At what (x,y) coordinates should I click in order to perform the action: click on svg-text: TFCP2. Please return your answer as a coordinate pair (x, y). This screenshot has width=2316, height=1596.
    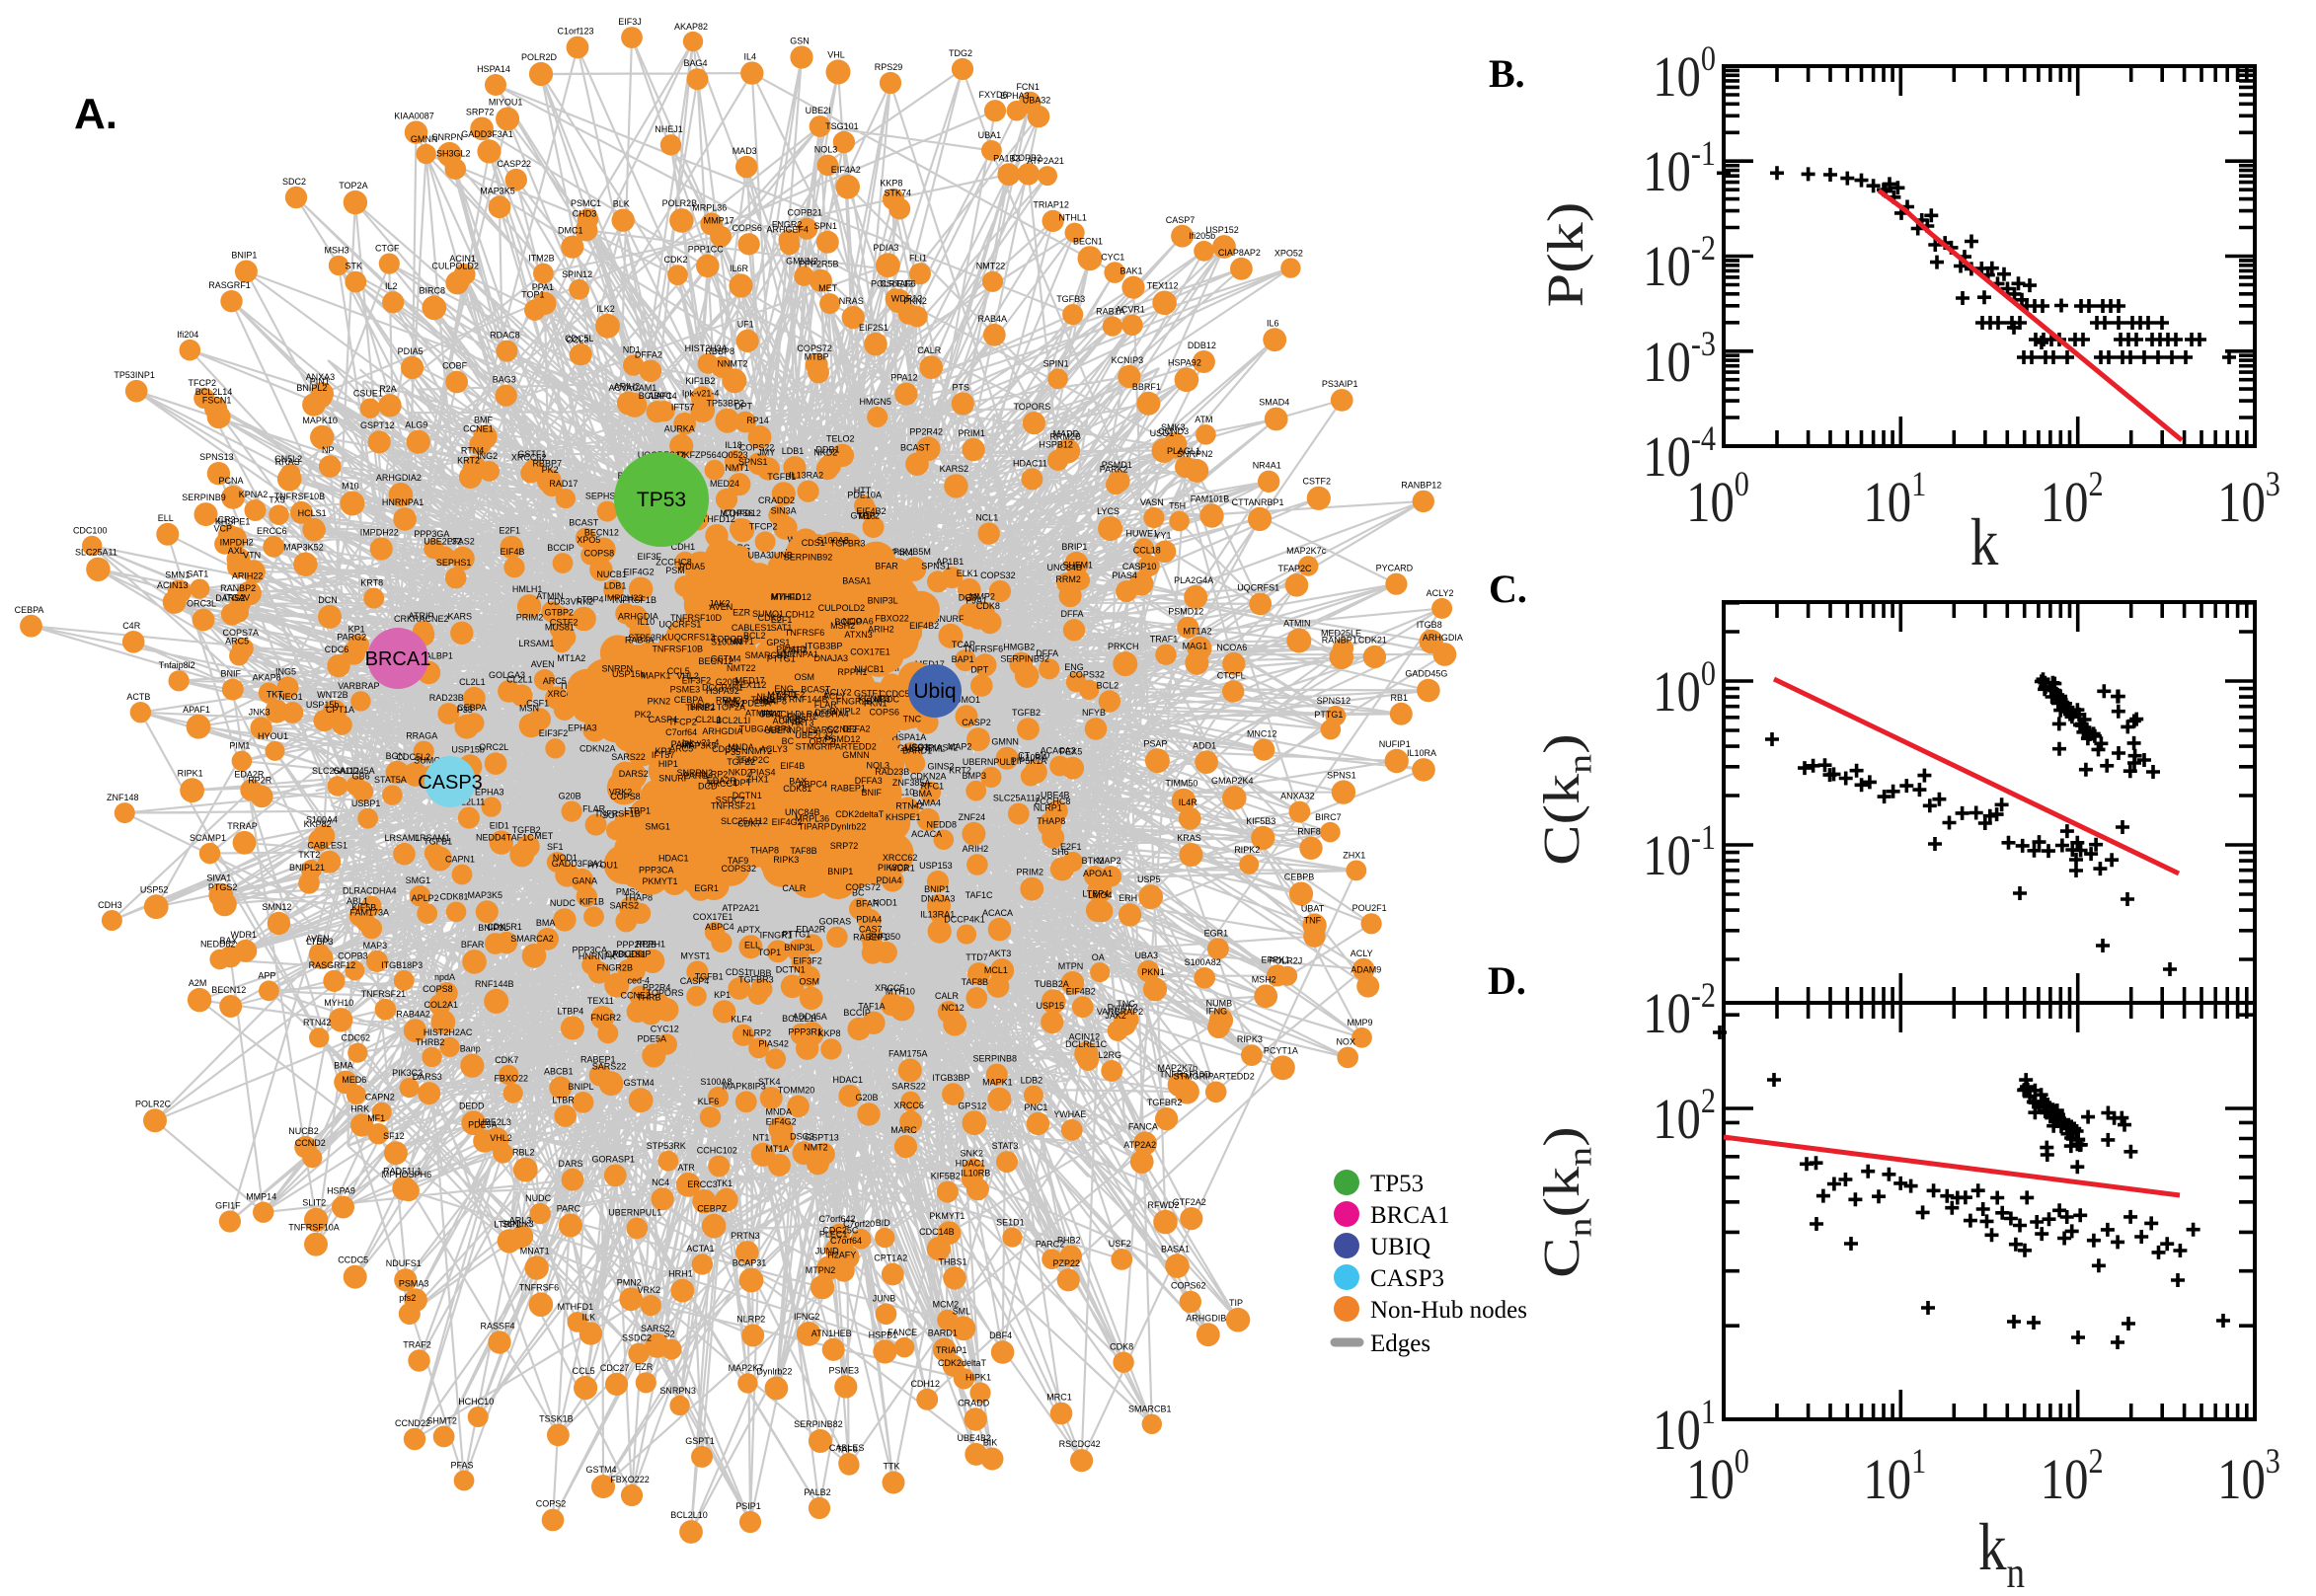
    Looking at the image, I should click on (203, 383).